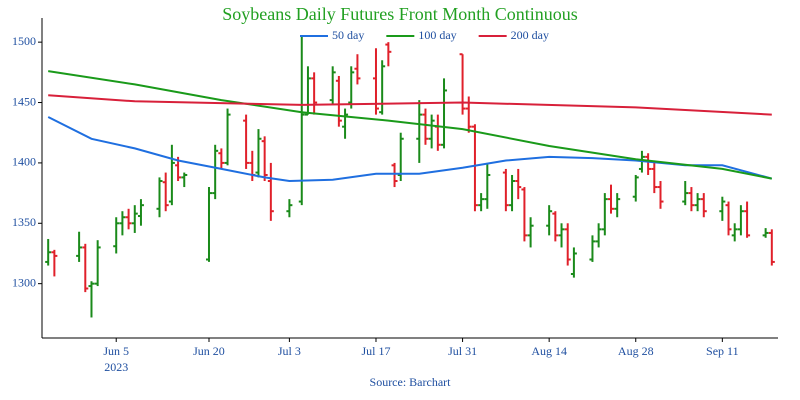 Image resolution: width=800 pixels, height=400 pixels. Describe the element at coordinates (437, 35) in the screenshot. I see `legend-label: 100 day` at that location.